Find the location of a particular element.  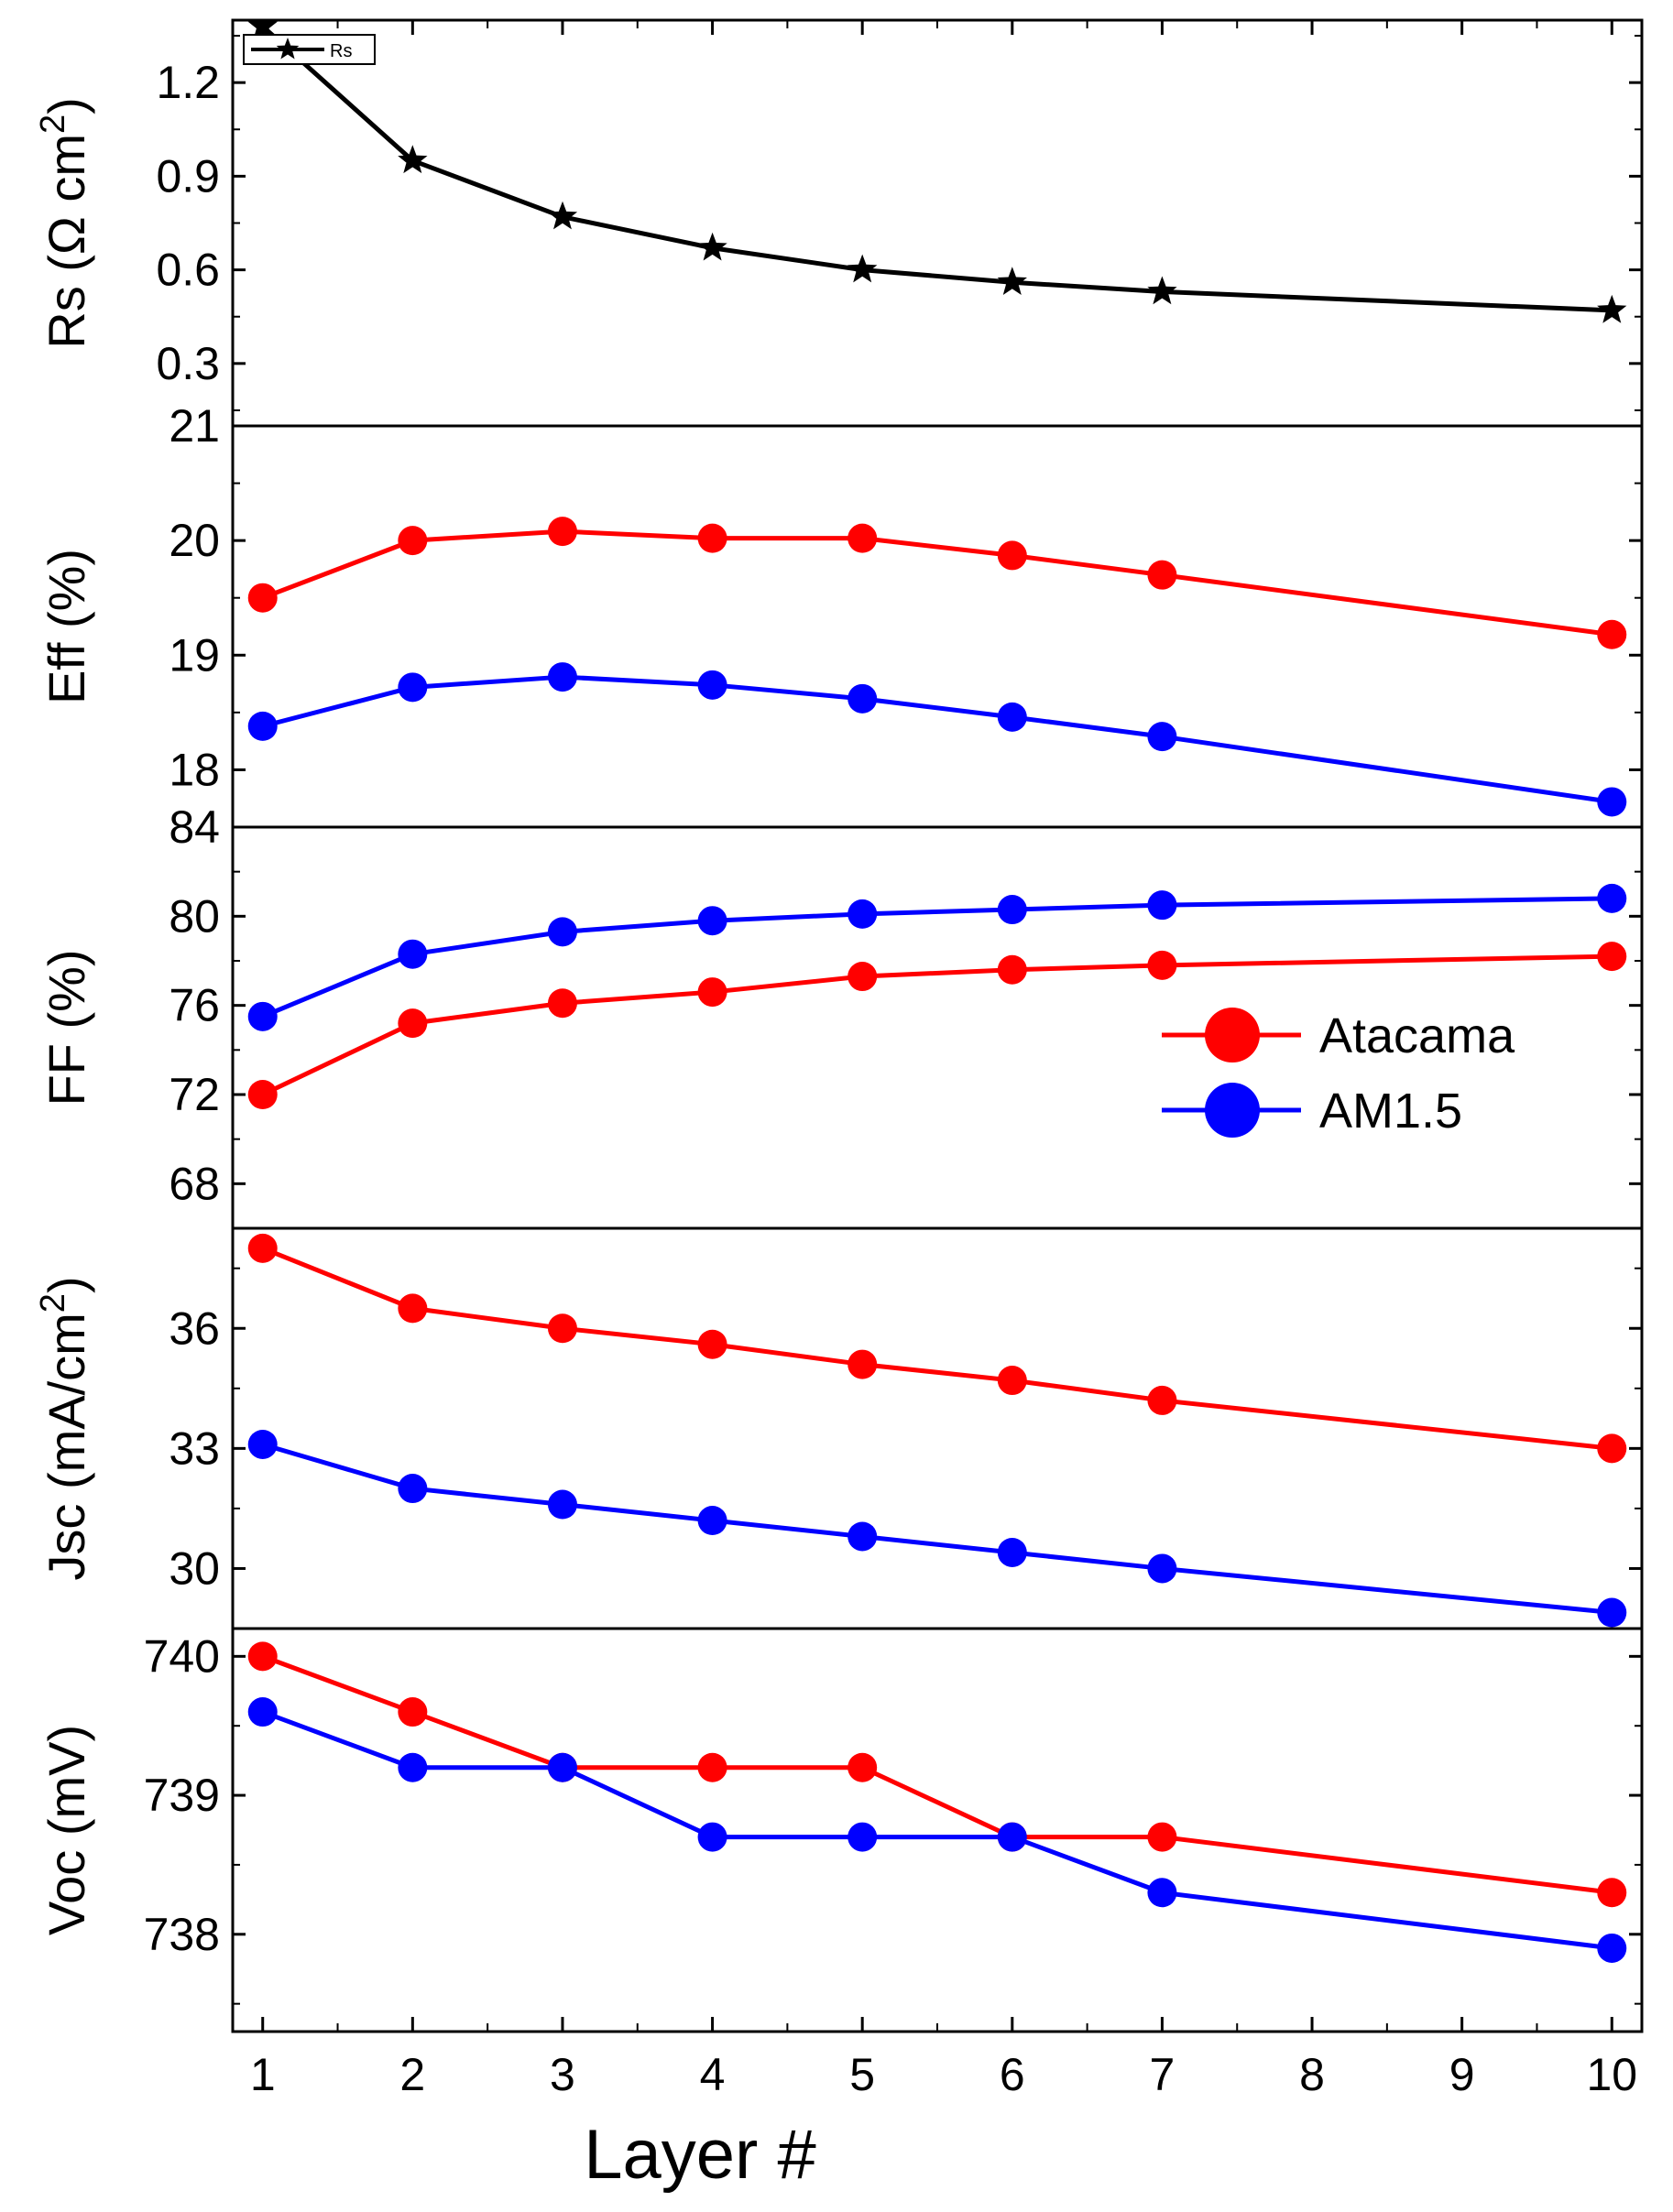

y-axis-label-text: FF (%) is located at coordinates (66, 1028).